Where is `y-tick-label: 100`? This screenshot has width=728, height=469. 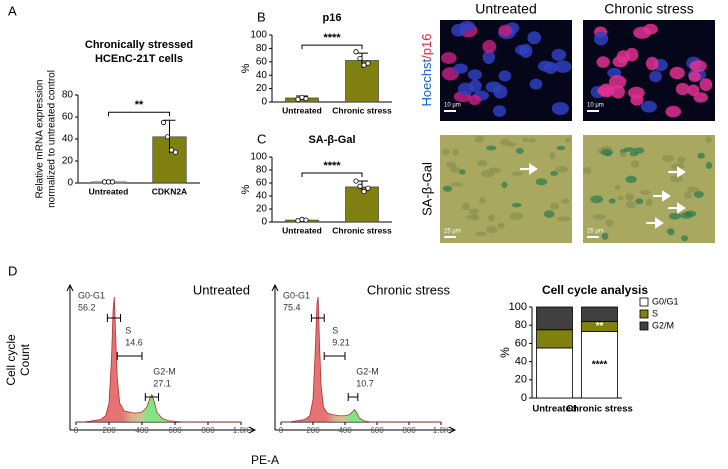 y-tick-label: 100 is located at coordinates (258, 157).